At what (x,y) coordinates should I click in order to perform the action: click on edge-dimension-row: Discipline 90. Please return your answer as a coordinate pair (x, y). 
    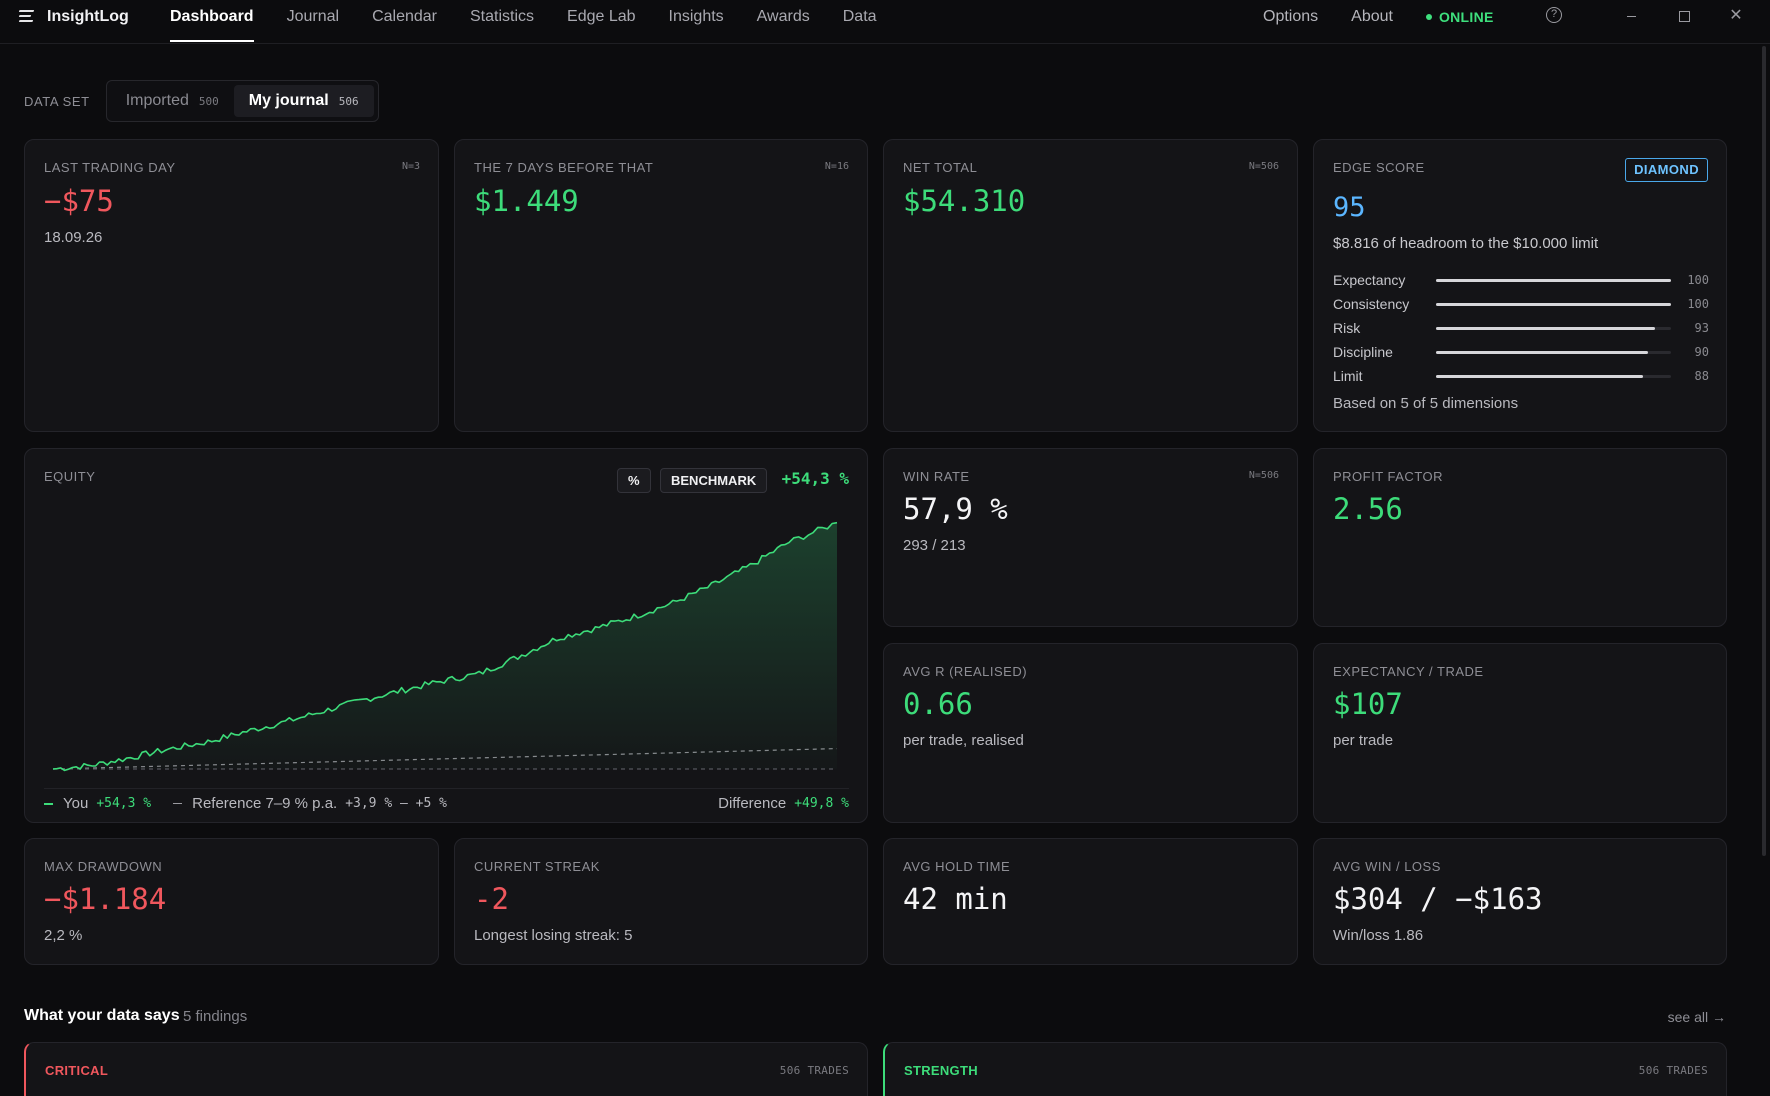
    Looking at the image, I should click on (1521, 352).